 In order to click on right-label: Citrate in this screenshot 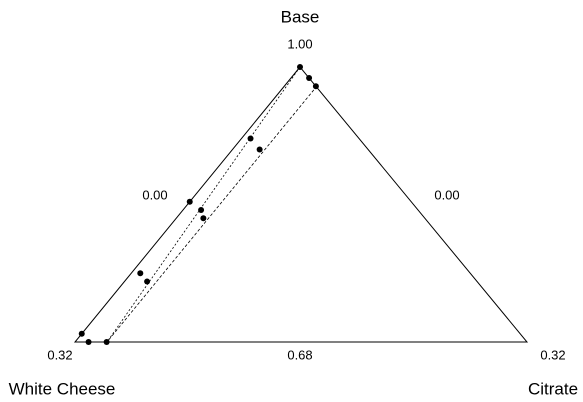, I will do `click(553, 388)`.